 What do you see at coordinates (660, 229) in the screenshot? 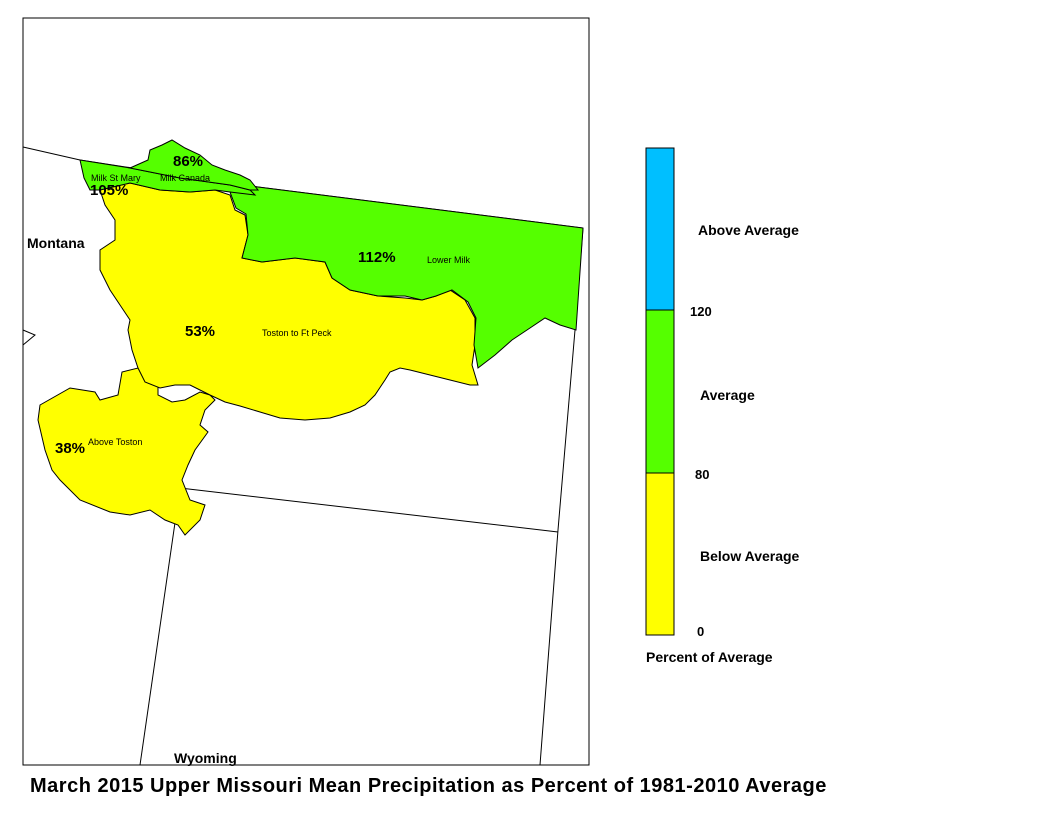
I see `legend-swatch-above` at bounding box center [660, 229].